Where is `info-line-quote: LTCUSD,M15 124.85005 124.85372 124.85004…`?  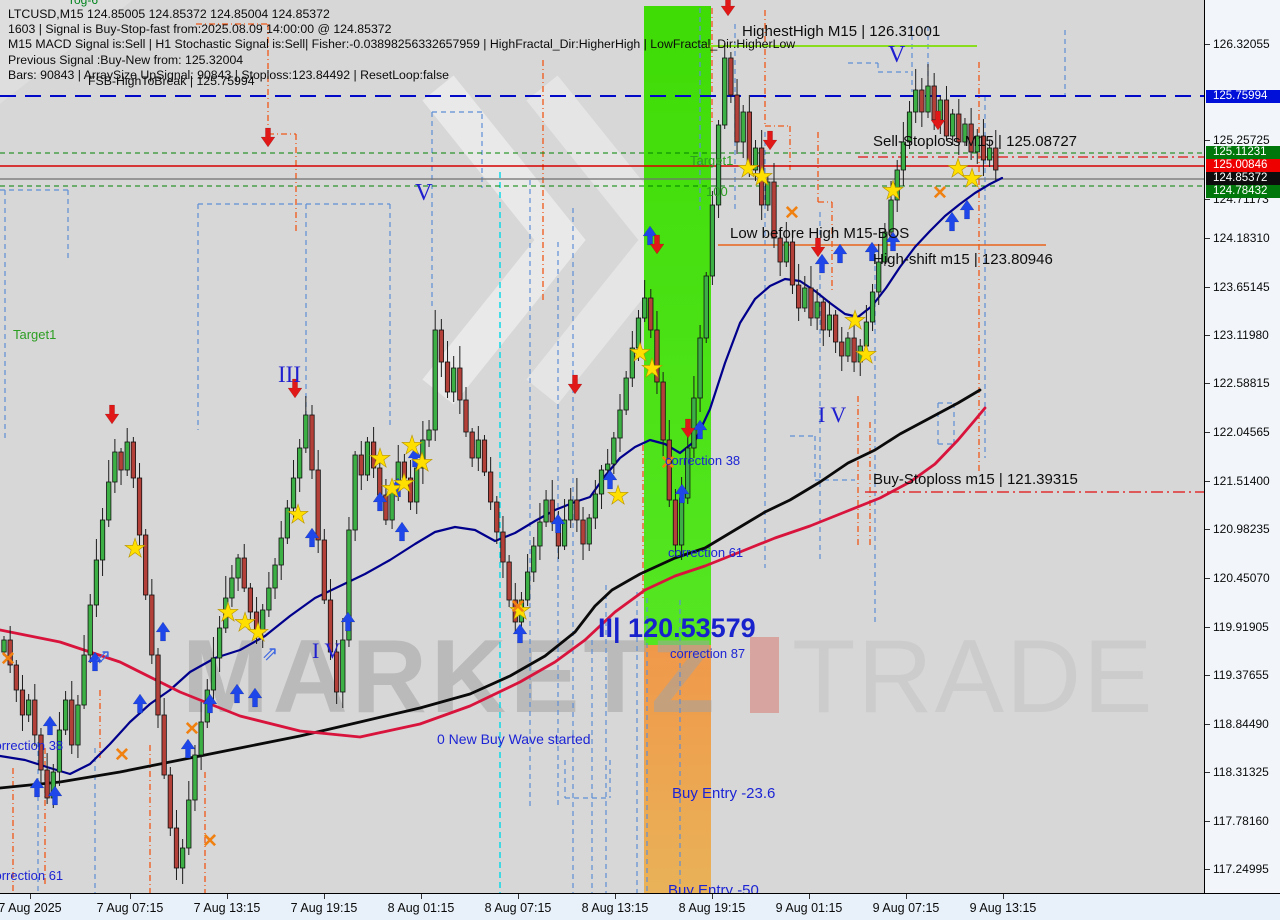
info-line-quote: LTCUSD,M15 124.85005 124.85372 124.85004… is located at coordinates (169, 14).